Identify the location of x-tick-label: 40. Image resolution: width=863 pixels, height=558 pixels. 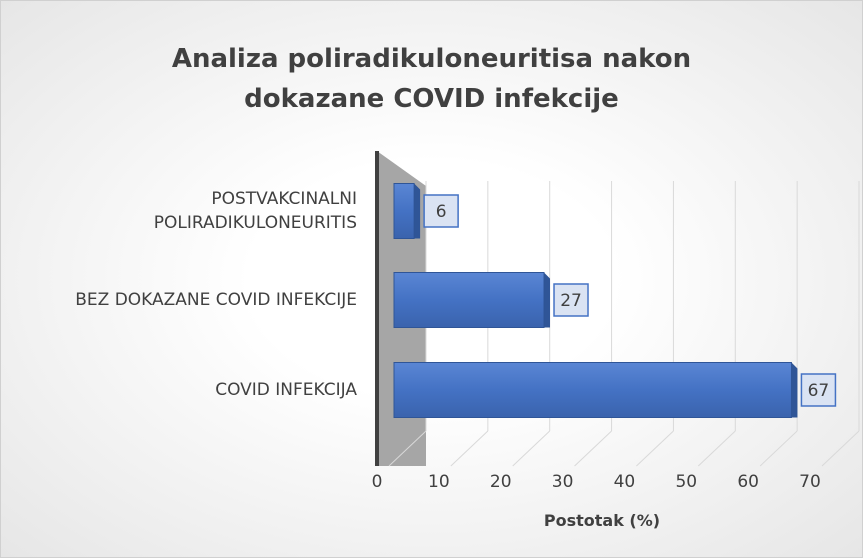
(625, 482).